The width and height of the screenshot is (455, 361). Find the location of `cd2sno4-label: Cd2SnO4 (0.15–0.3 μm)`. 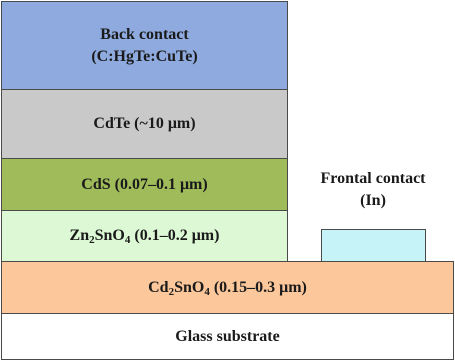

cd2sno4-label: Cd2SnO4 (0.15–0.3 μm) is located at coordinates (227, 288).